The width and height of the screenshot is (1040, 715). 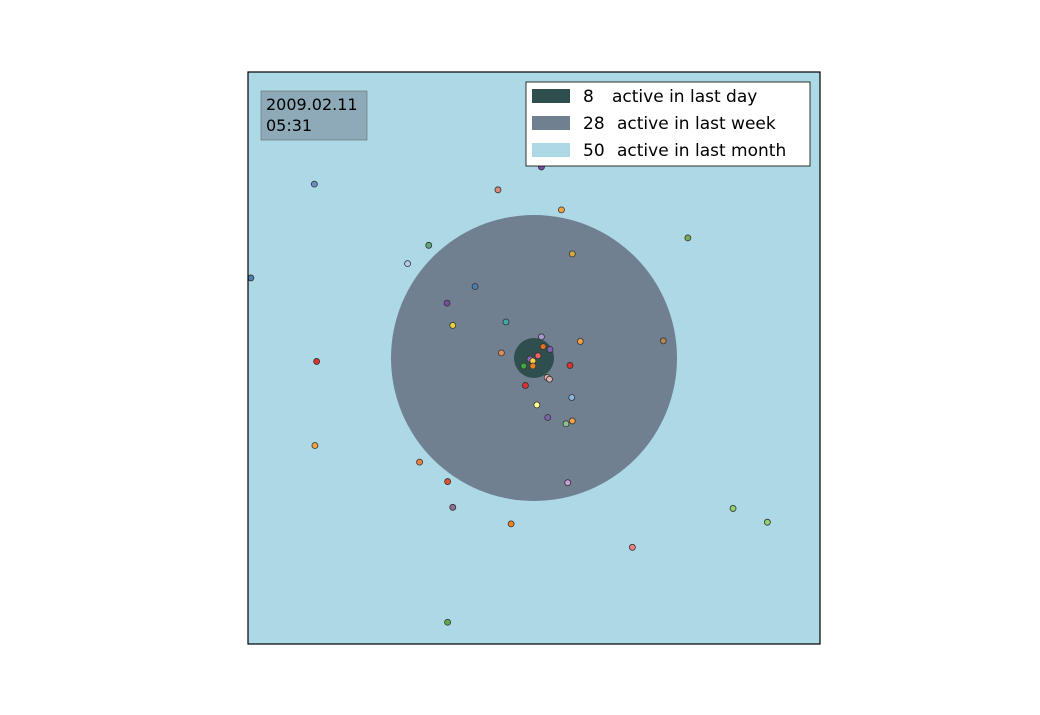 I want to click on timestamp-time: 05:31, so click(x=289, y=125).